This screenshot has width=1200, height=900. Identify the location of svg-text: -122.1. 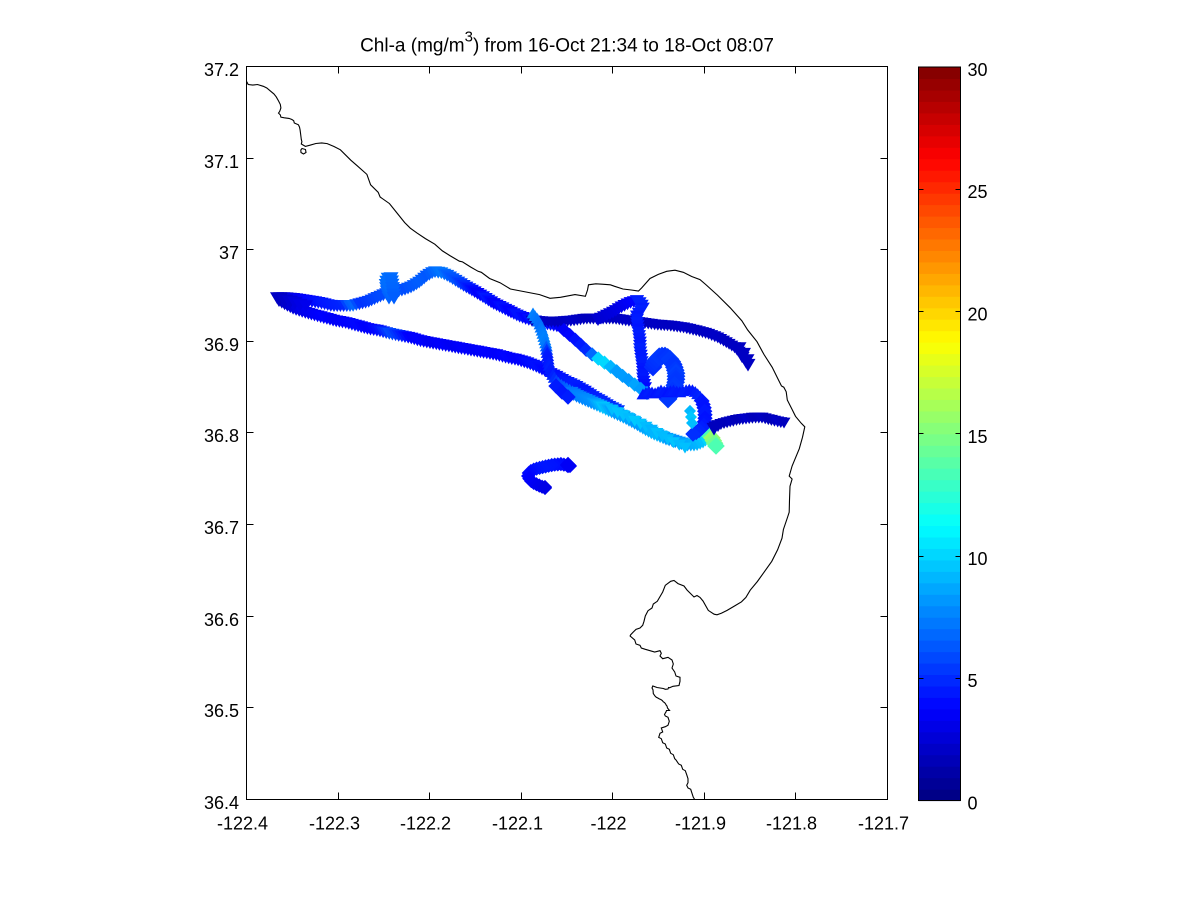
(517, 824).